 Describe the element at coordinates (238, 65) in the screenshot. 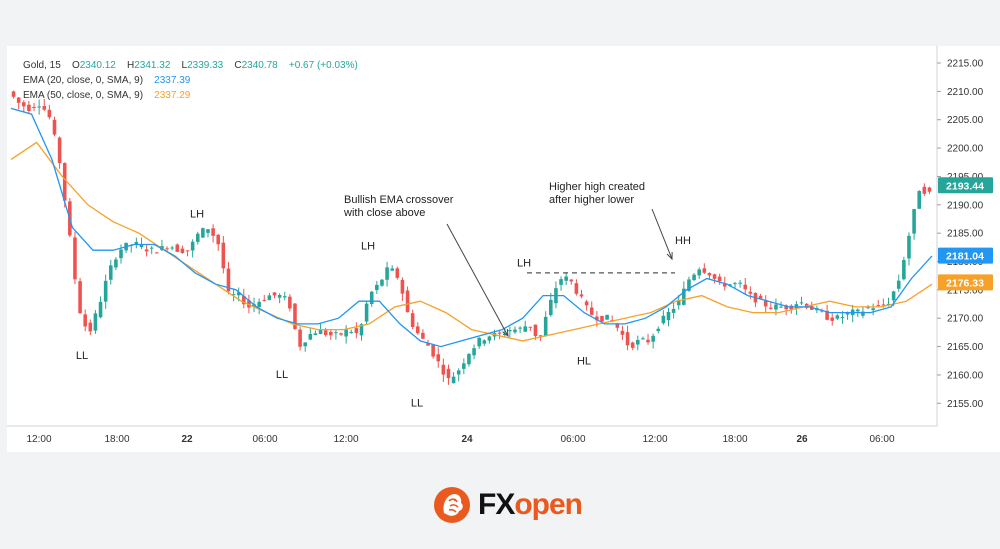

I see `close-label: C` at that location.